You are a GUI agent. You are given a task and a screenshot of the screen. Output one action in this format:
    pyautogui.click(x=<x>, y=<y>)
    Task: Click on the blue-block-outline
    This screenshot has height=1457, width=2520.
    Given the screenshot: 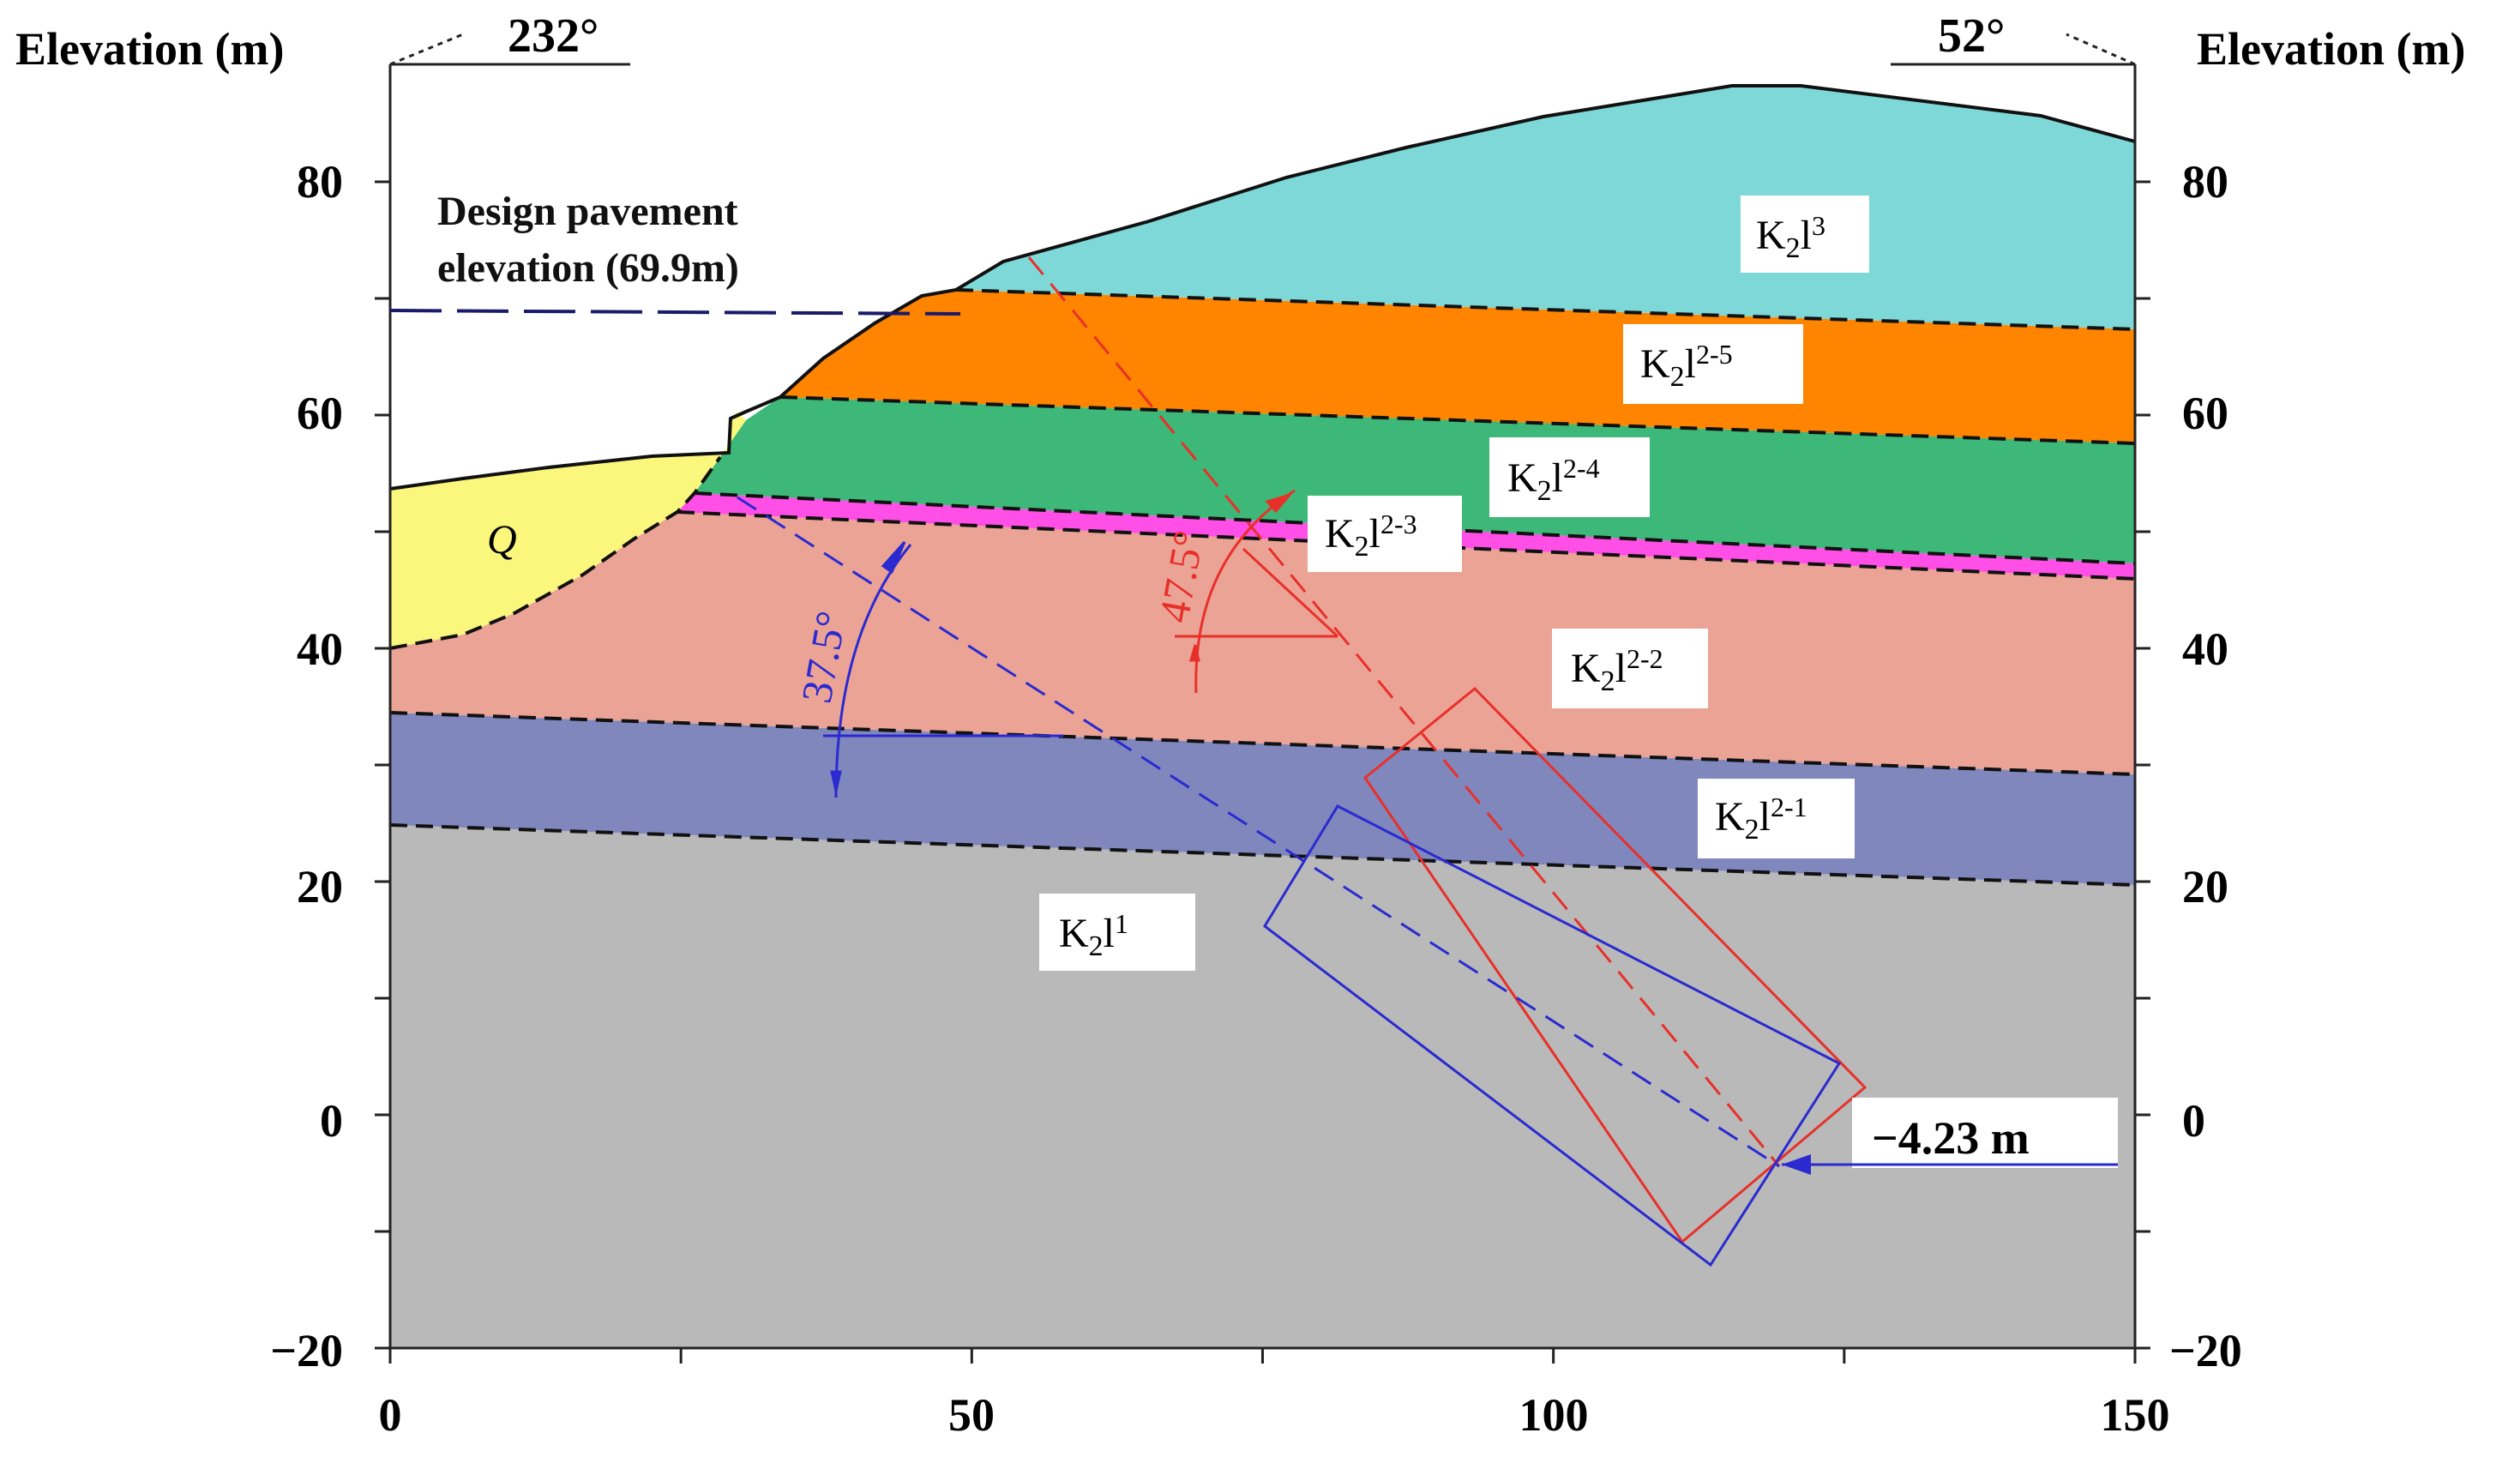 What is the action you would take?
    pyautogui.click(x=1552, y=1035)
    